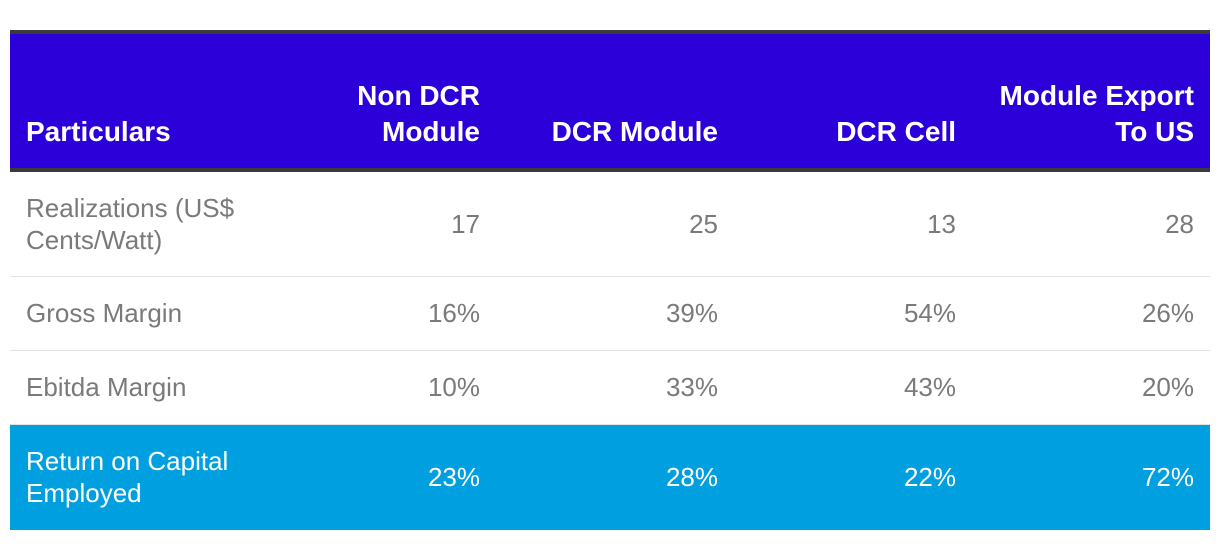 The width and height of the screenshot is (1220, 546). What do you see at coordinates (98, 131) in the screenshot?
I see `header-particulars: Particulars` at bounding box center [98, 131].